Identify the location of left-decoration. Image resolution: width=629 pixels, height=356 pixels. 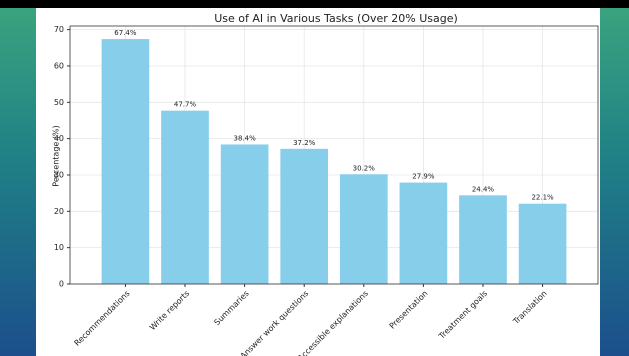
(18, 182).